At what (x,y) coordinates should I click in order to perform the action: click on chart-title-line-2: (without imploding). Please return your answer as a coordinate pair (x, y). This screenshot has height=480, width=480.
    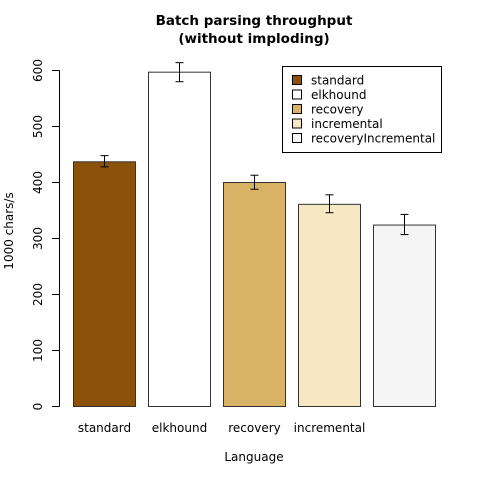
    Looking at the image, I should click on (253, 39).